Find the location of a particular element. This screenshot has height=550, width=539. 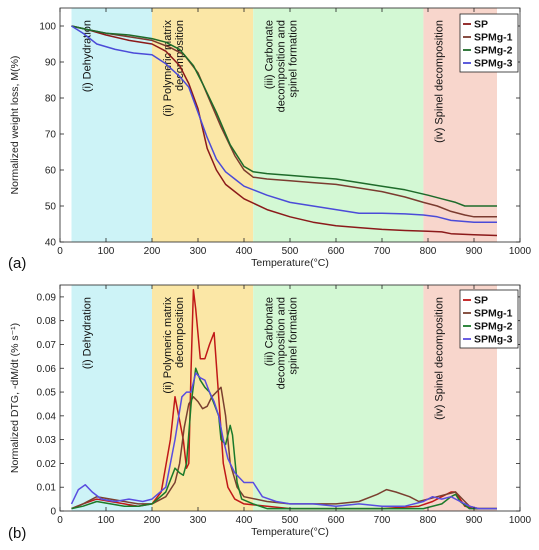

y-tick-label: 0.06 is located at coordinates (47, 369).